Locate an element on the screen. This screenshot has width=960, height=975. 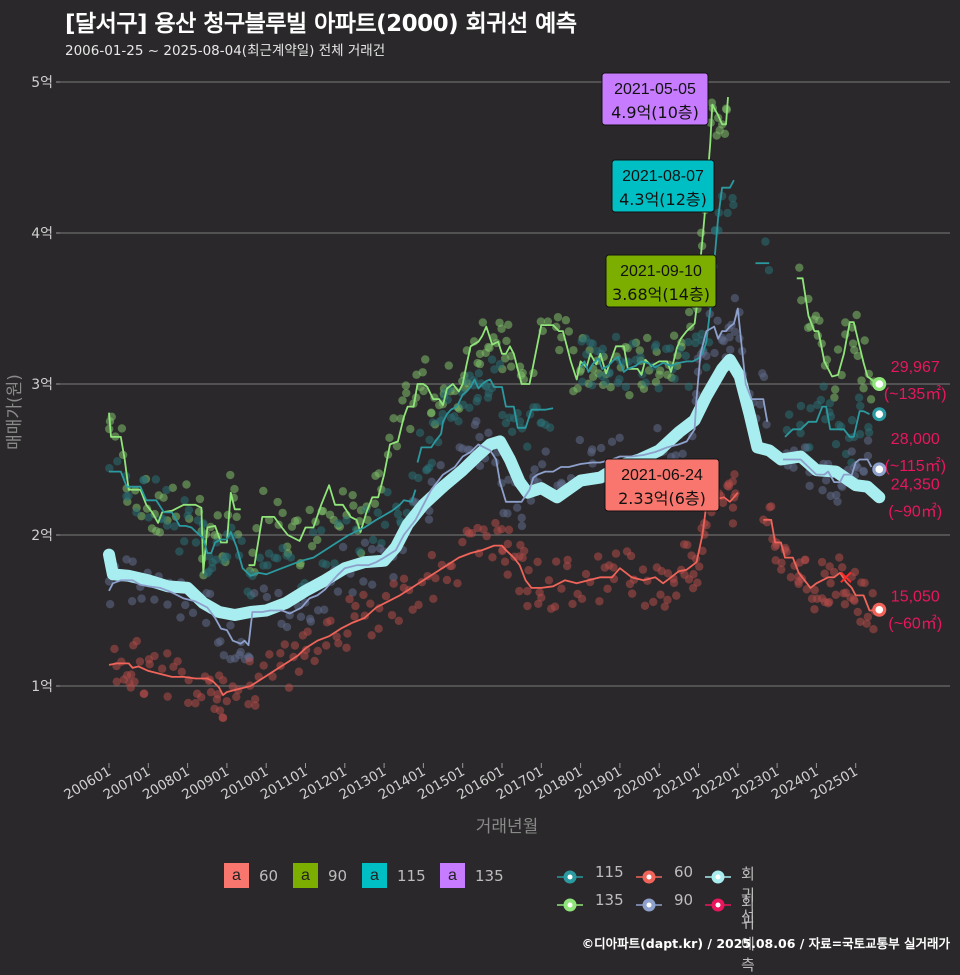
legend-area-item: a 60 is located at coordinates (251, 875).